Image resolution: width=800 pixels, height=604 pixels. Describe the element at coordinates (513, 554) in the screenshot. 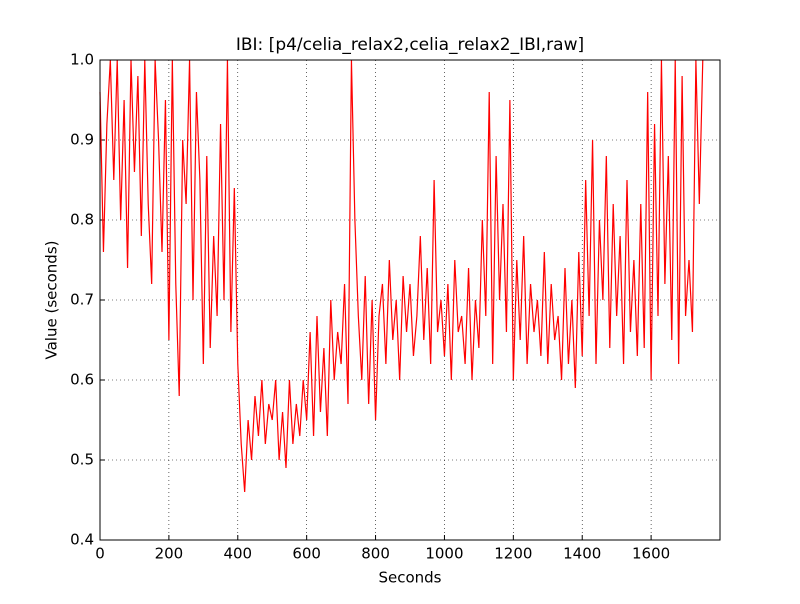

I see `x-tick-label: 1200` at that location.